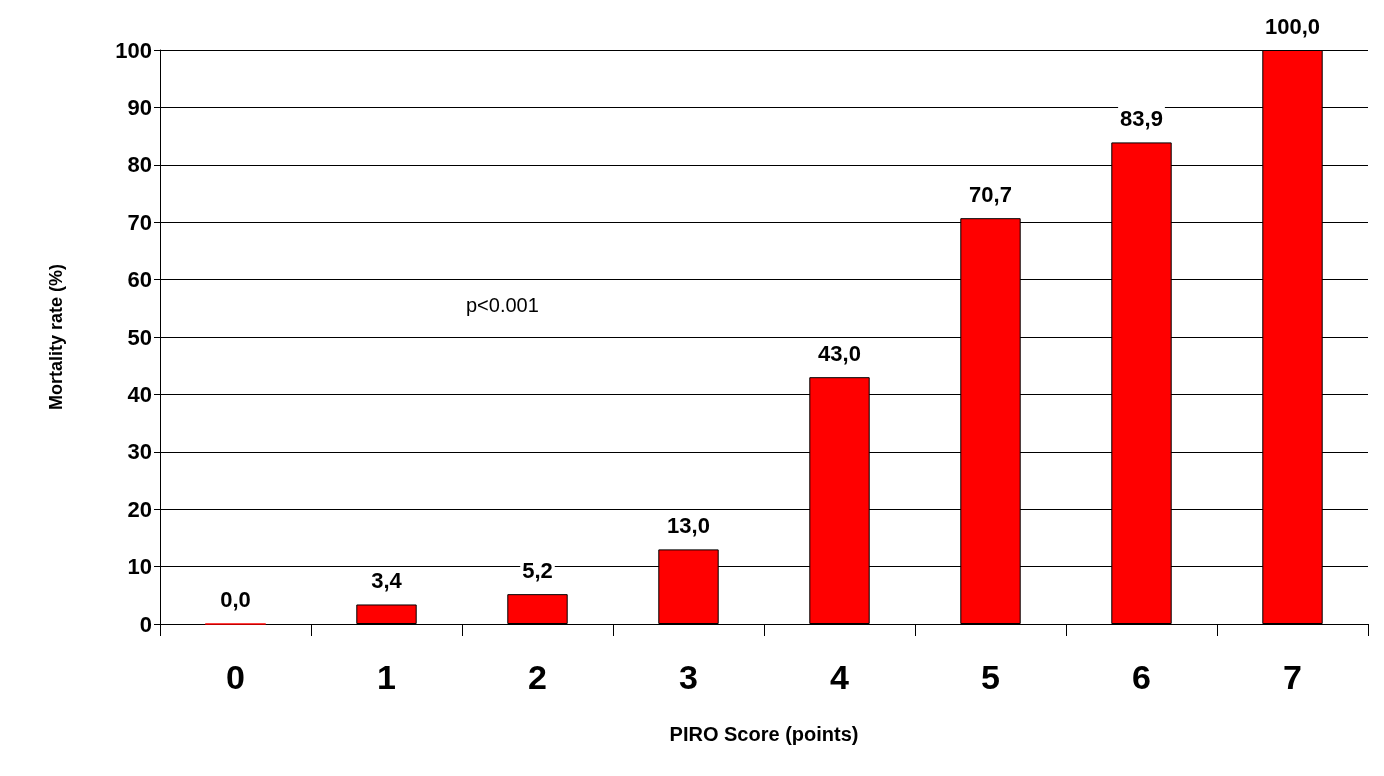 The image size is (1384, 776). What do you see at coordinates (139, 452) in the screenshot?
I see `y-tick-label: 30` at bounding box center [139, 452].